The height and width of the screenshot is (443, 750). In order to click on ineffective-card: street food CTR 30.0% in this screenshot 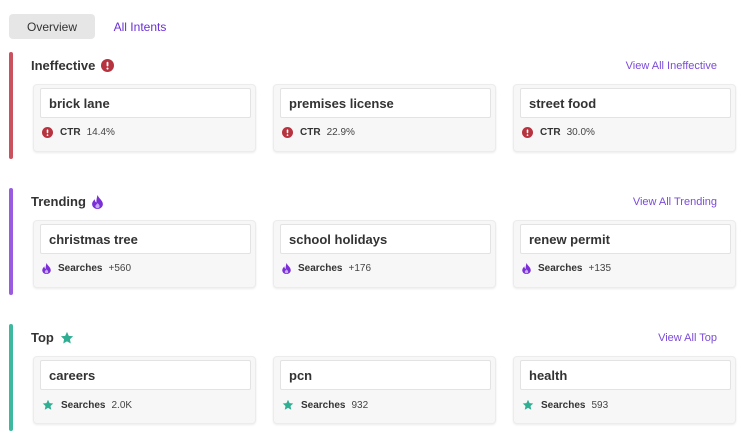, I will do `click(624, 118)`.